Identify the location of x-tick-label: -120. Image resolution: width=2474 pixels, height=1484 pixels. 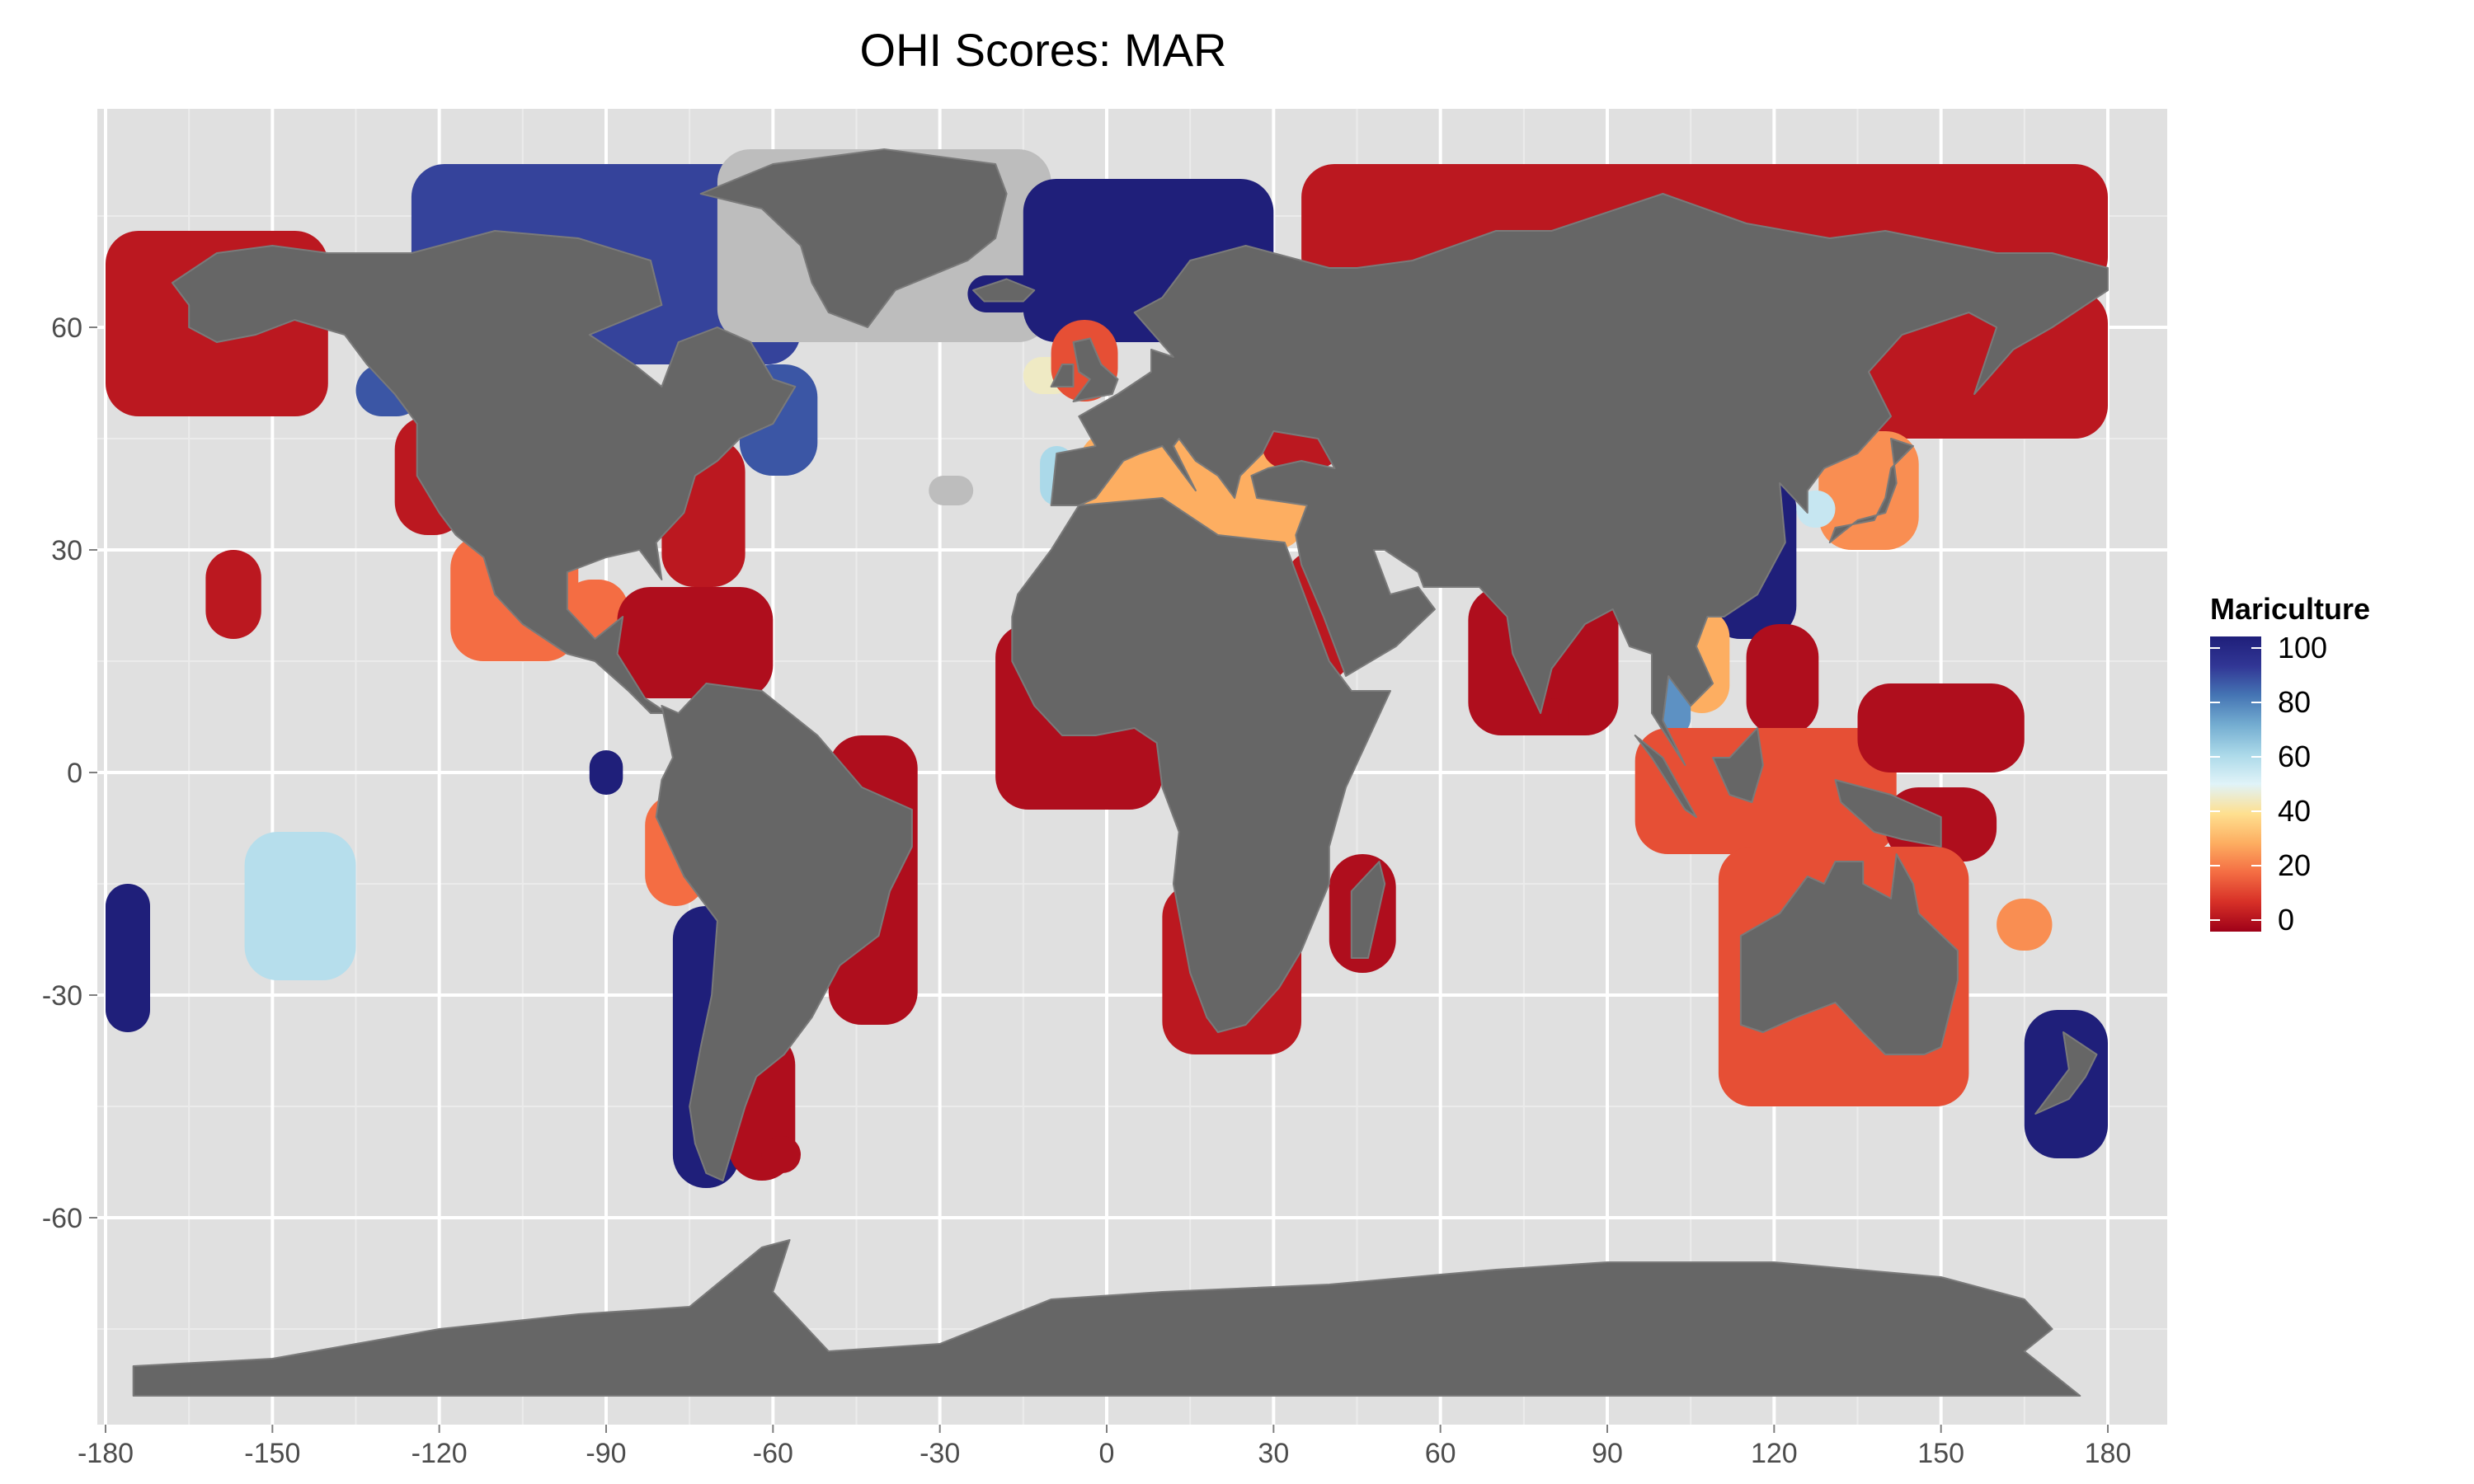
(440, 1453).